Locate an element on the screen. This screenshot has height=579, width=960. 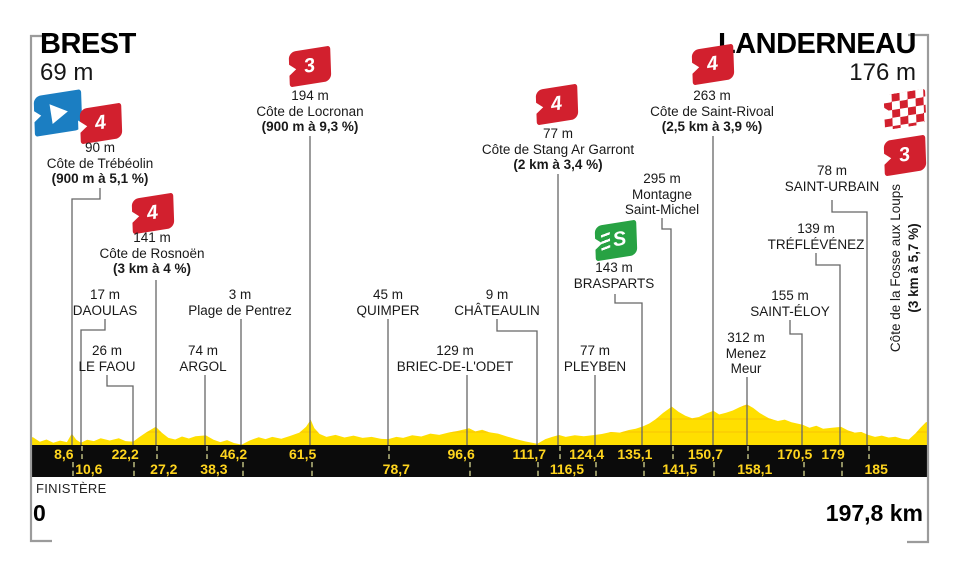
place-elevation: 45 m is located at coordinates (388, 294).